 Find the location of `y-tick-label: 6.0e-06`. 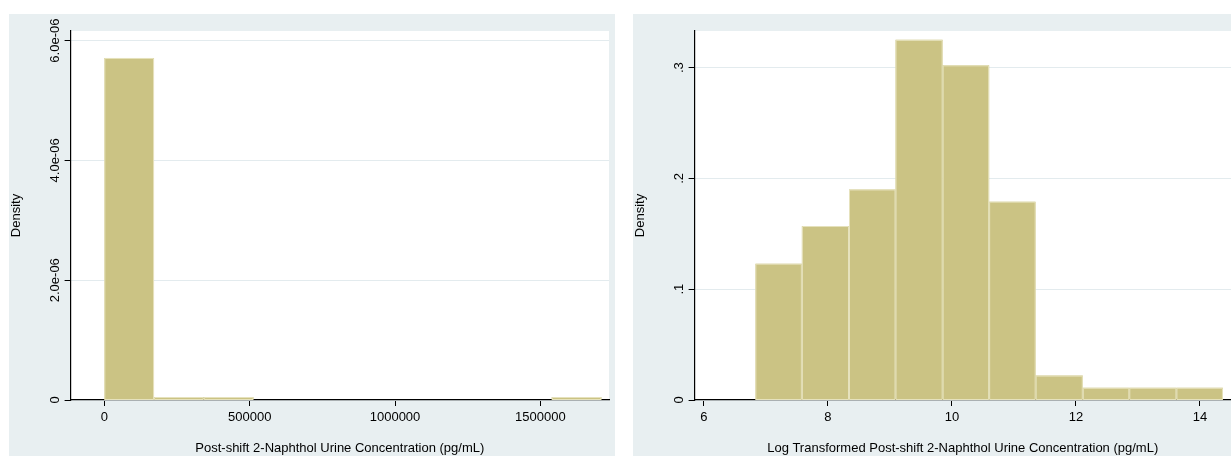

y-tick-label: 6.0e-06 is located at coordinates (54, 40).